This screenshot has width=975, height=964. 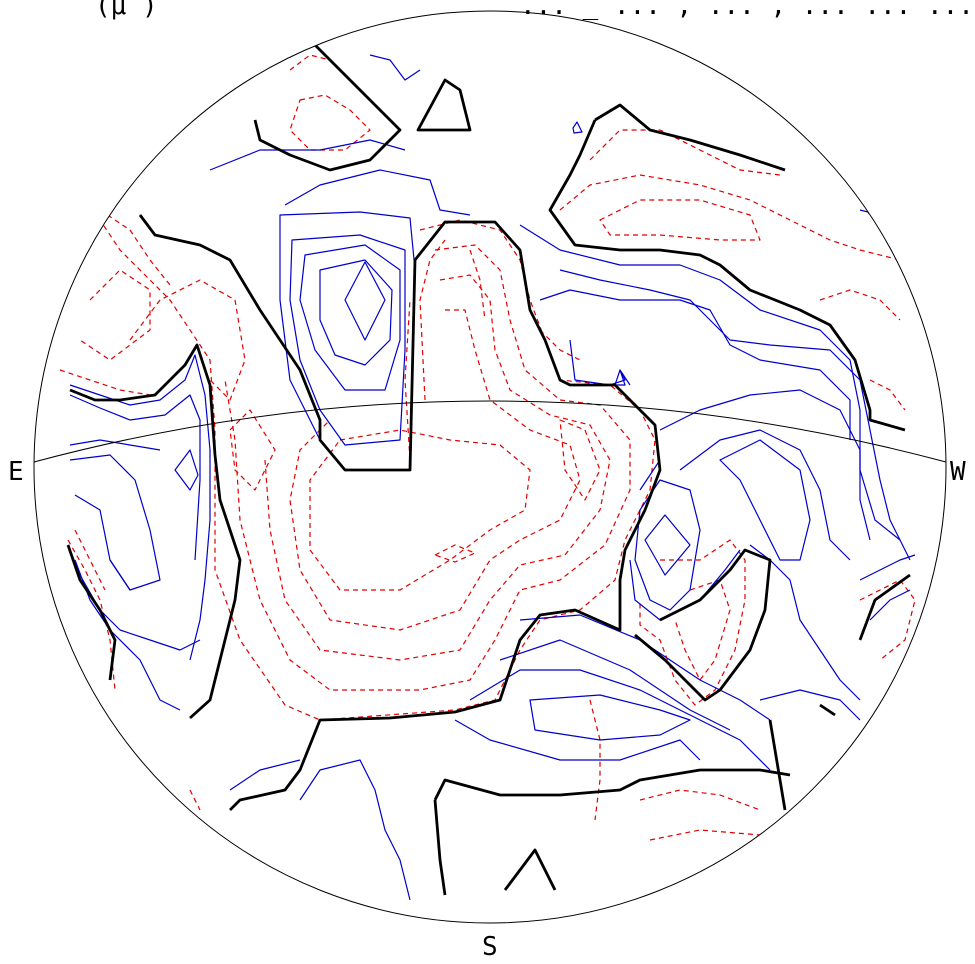 I want to click on east-label: E, so click(x=16, y=472).